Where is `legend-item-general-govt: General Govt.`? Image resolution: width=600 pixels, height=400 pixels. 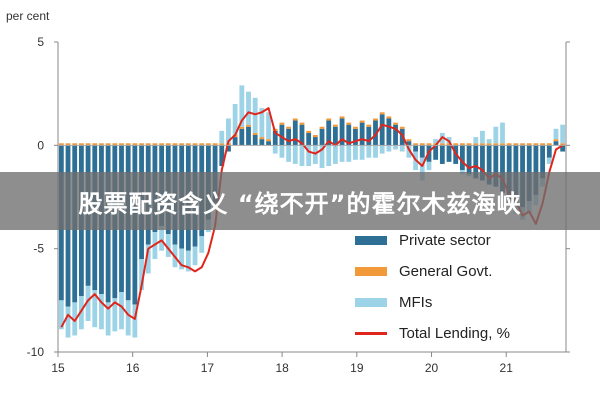 legend-item-general-govt: General Govt. is located at coordinates (465, 271).